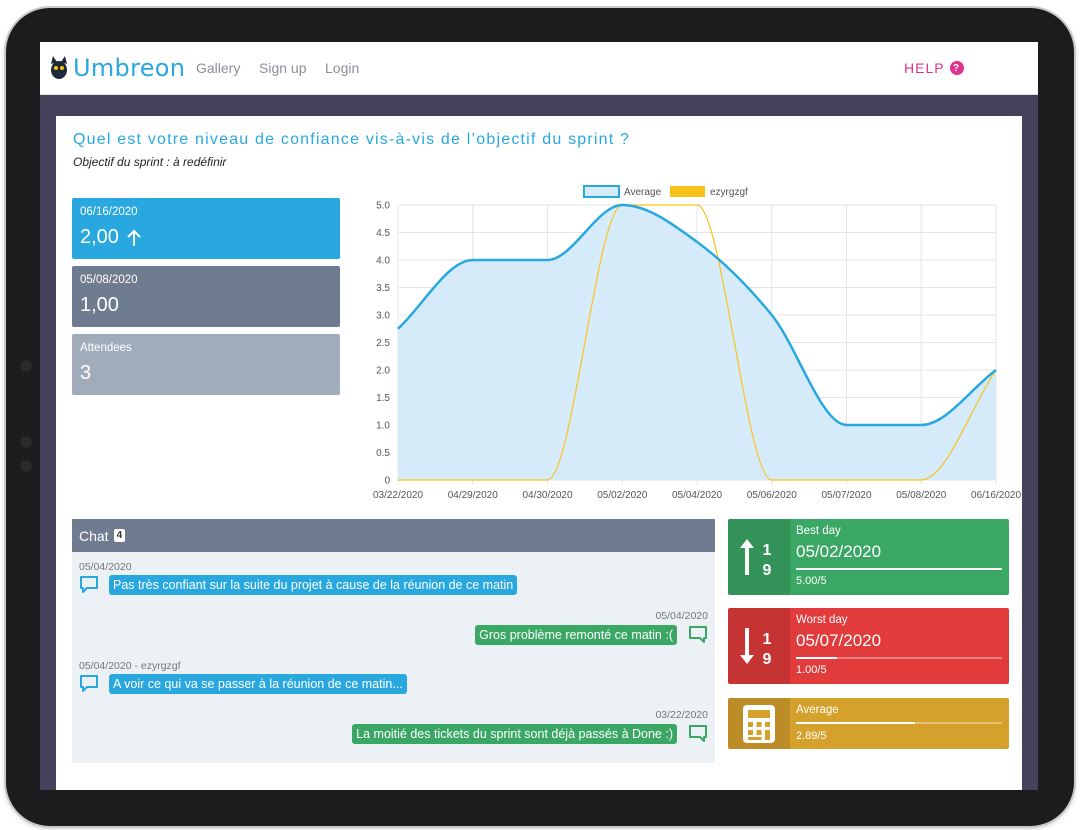  Describe the element at coordinates (817, 710) in the screenshot. I see `card-label: Average` at that location.